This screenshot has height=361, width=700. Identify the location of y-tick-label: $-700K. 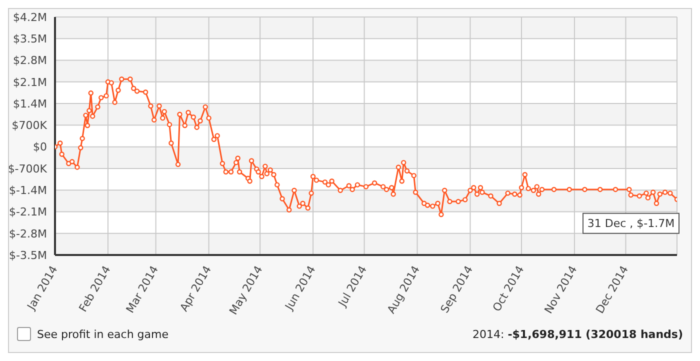
(28, 169).